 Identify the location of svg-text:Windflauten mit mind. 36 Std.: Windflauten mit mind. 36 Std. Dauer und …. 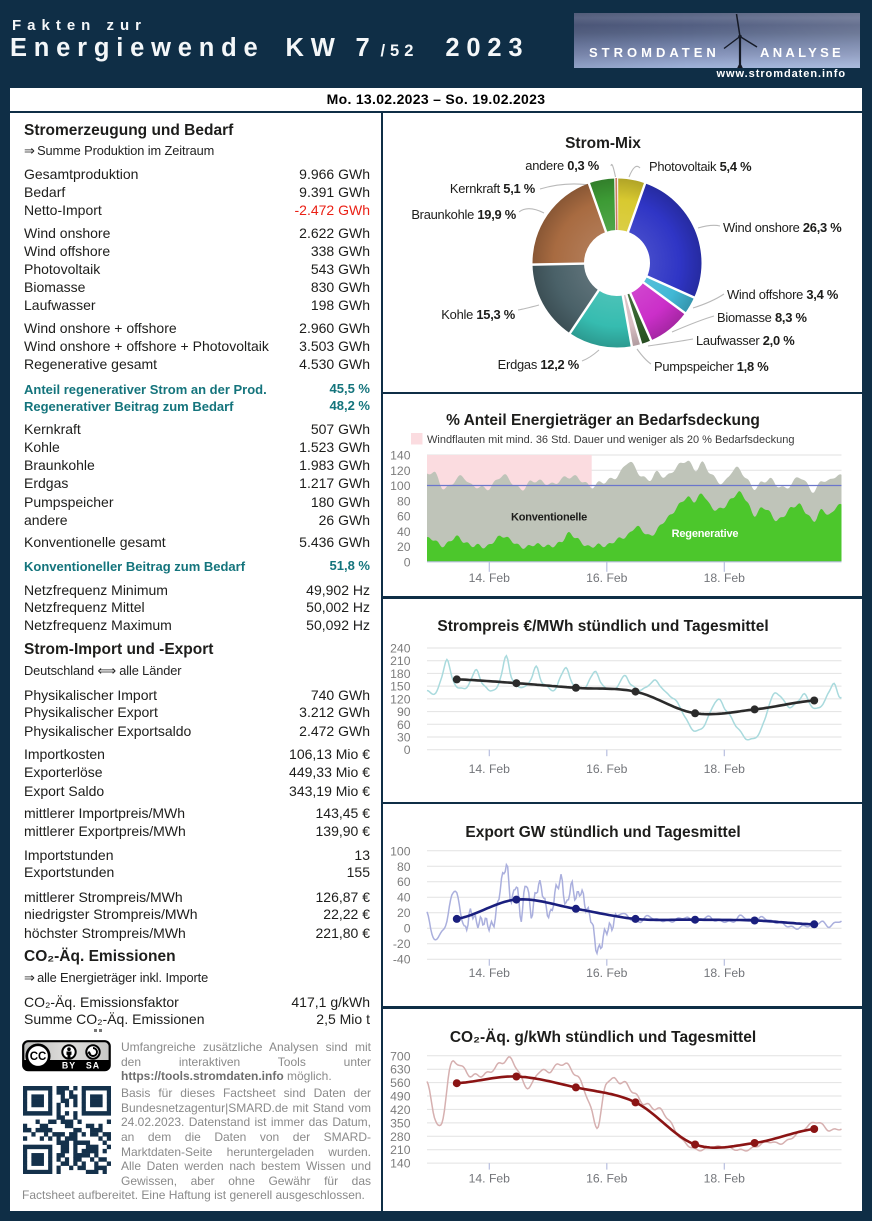
(610, 440).